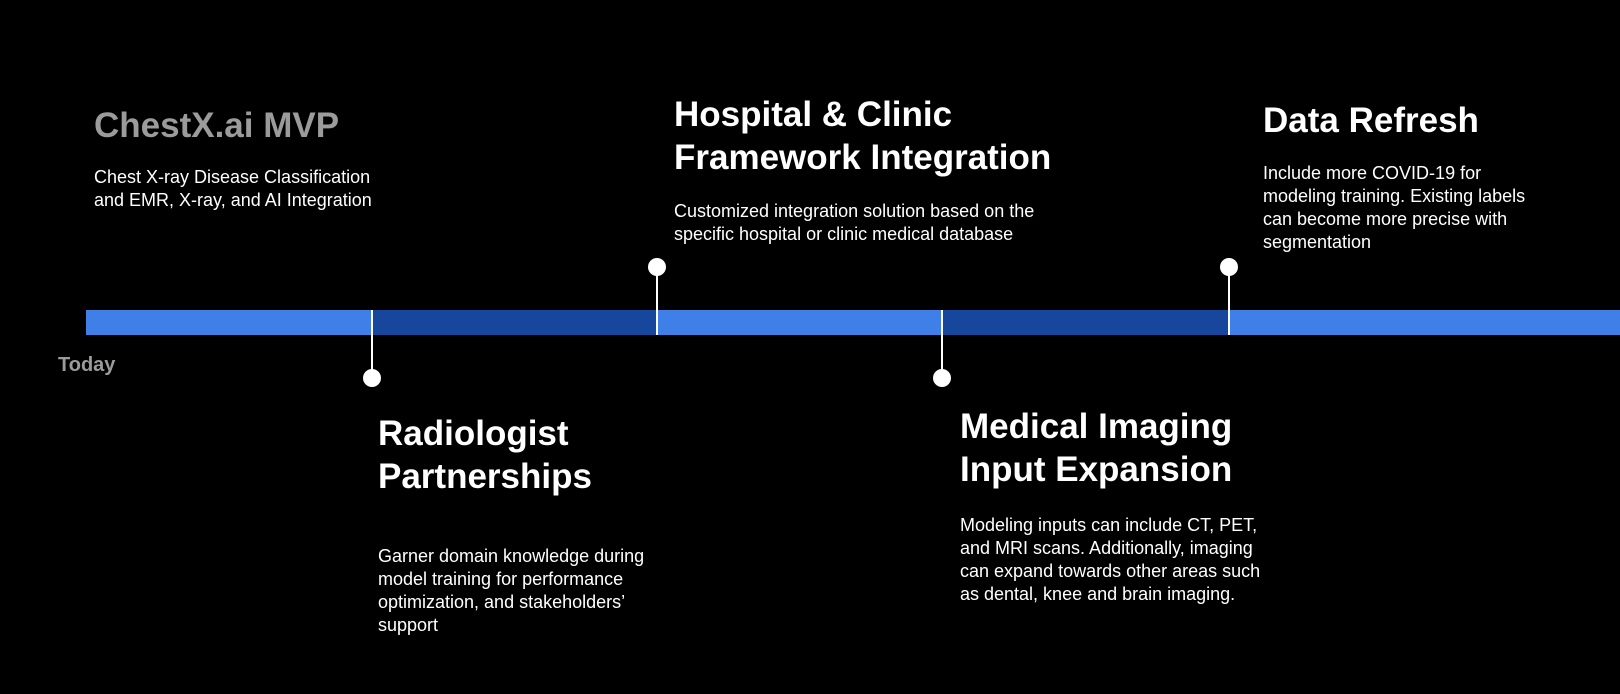  Describe the element at coordinates (942, 344) in the screenshot. I see `connector-line-medical-imaging` at that location.